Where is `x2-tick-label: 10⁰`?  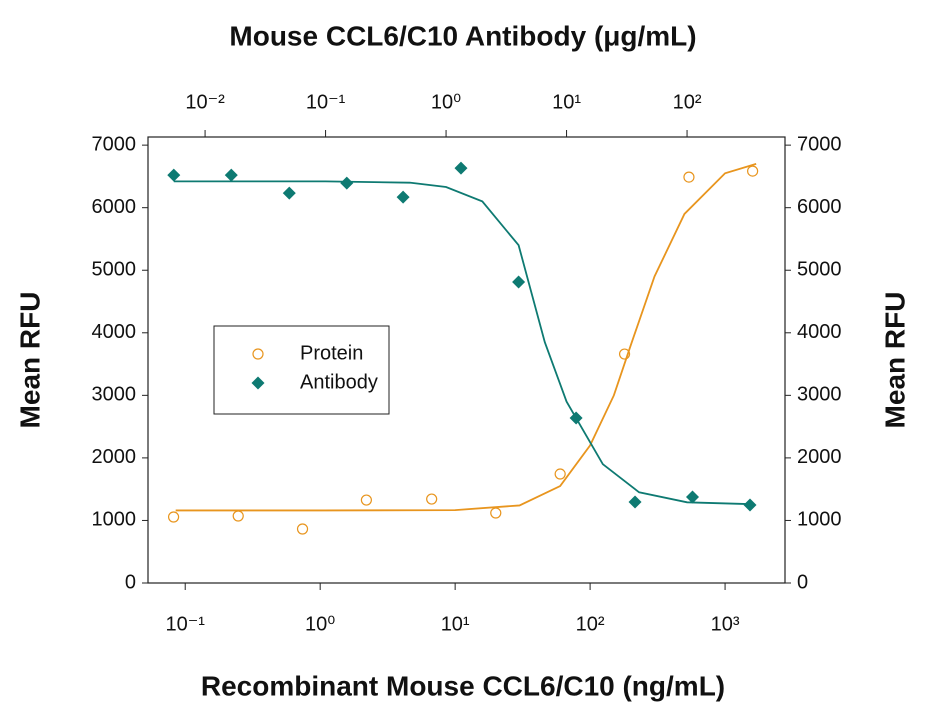
x2-tick-label: 10⁰ is located at coordinates (446, 102).